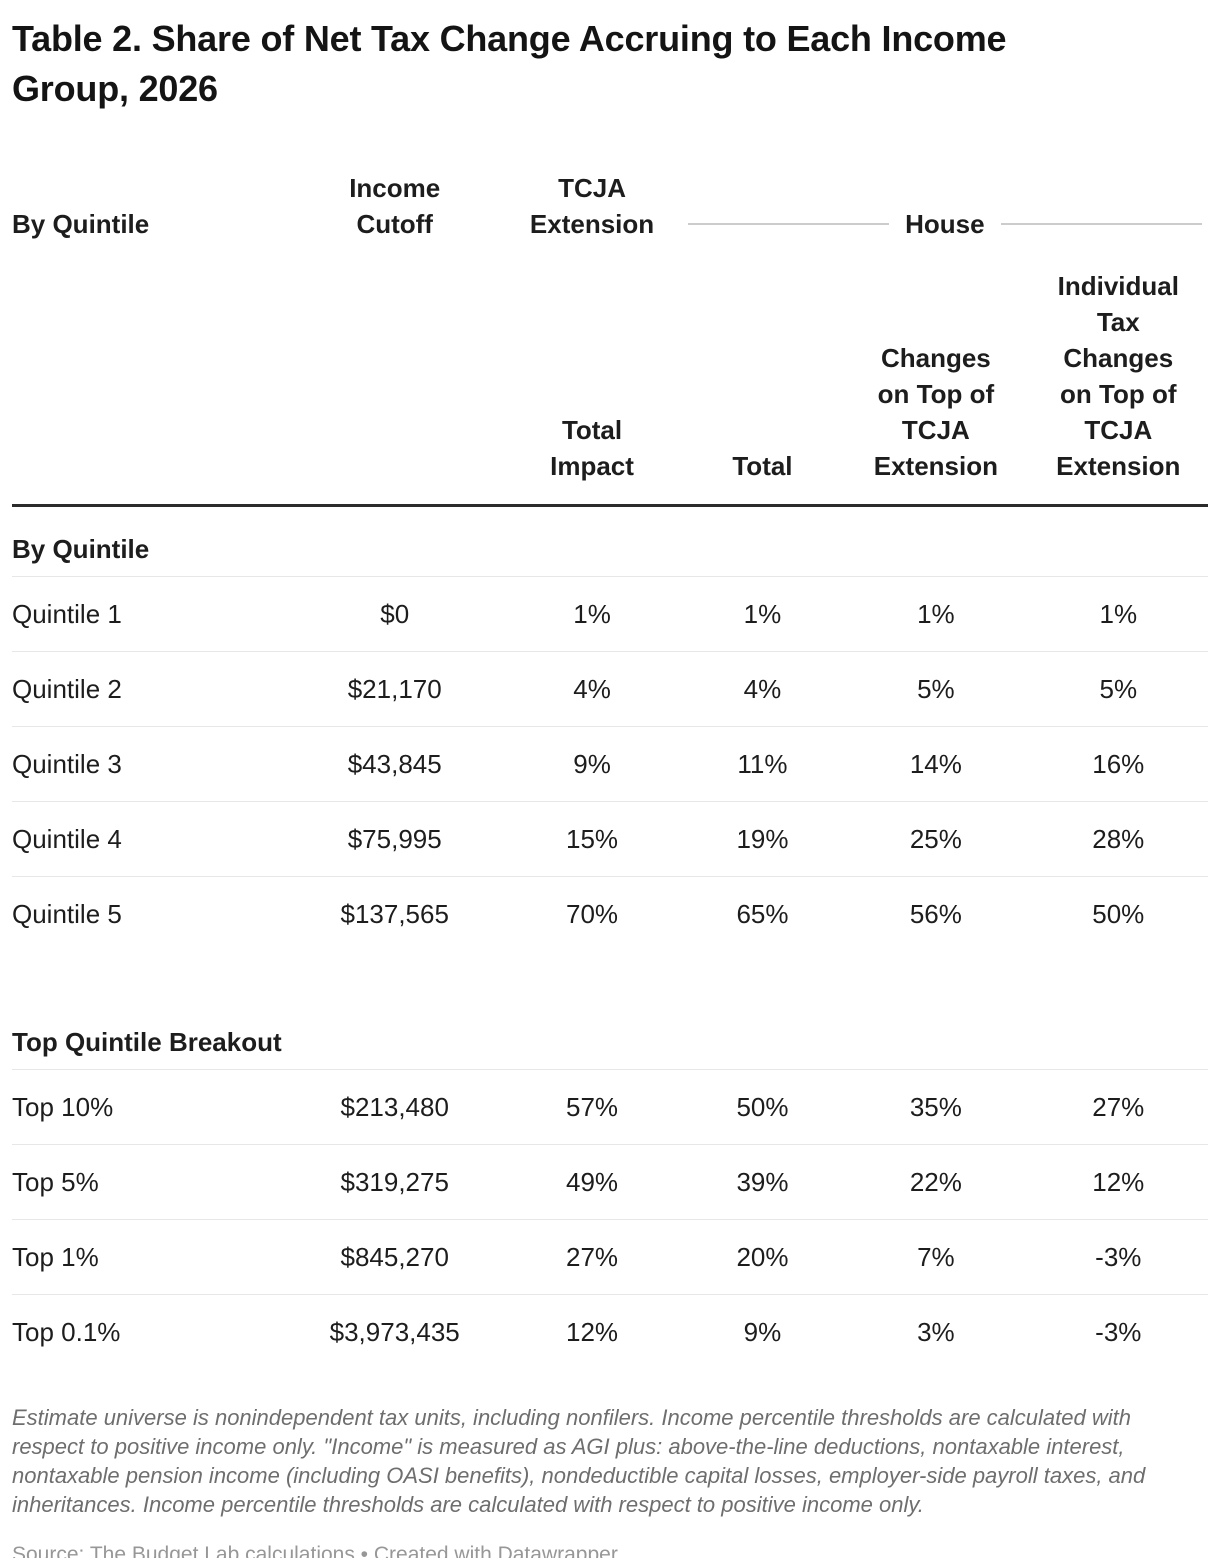 This screenshot has width=1220, height=1558. Describe the element at coordinates (936, 839) in the screenshot. I see `house-changes-cell: 25%` at that location.